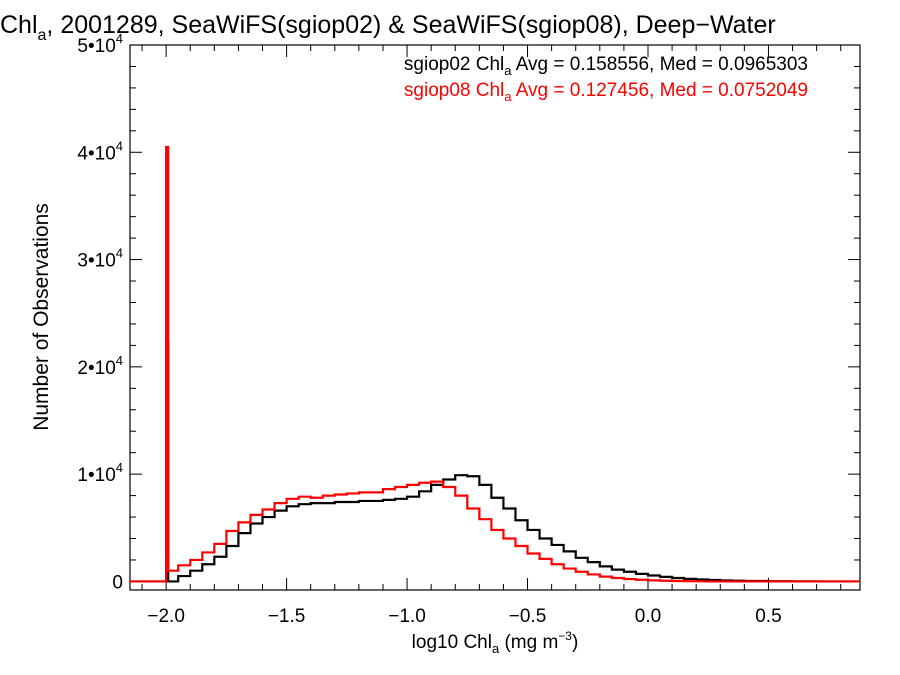  I want to click on x-axis-label-mid: (mg m, so click(528, 642).